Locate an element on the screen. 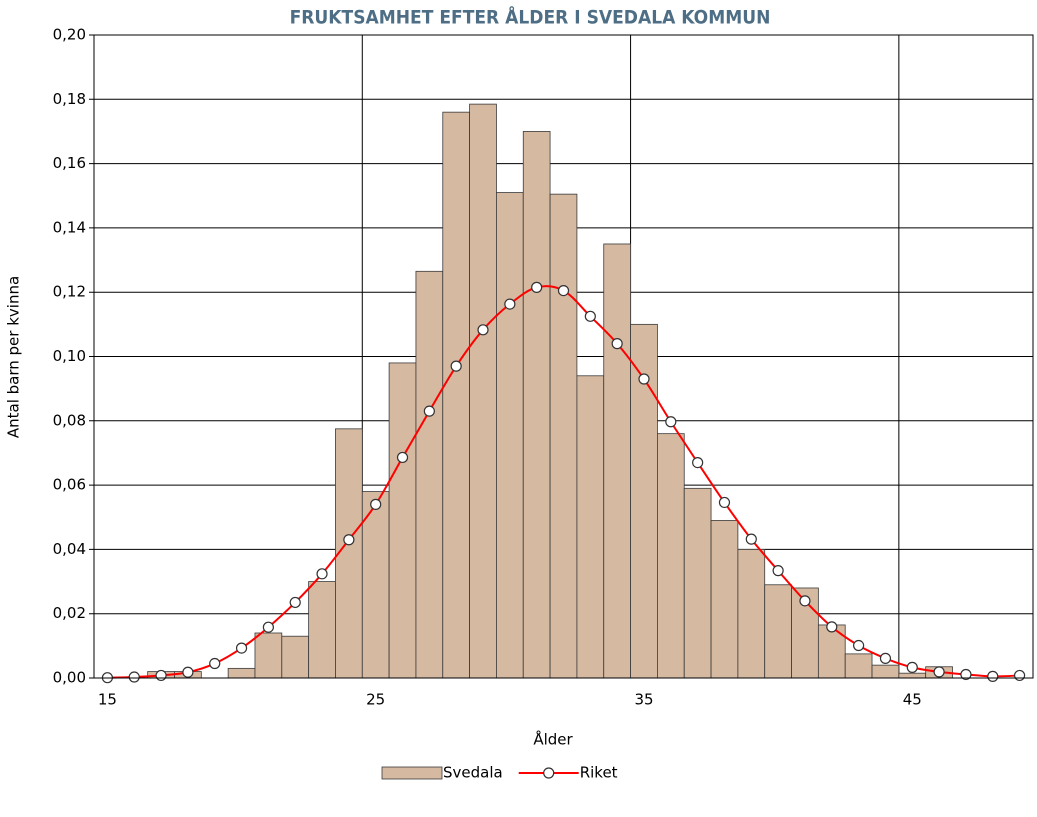 This screenshot has width=1037, height=817. y-tick-label: 0,12 is located at coordinates (69, 292).